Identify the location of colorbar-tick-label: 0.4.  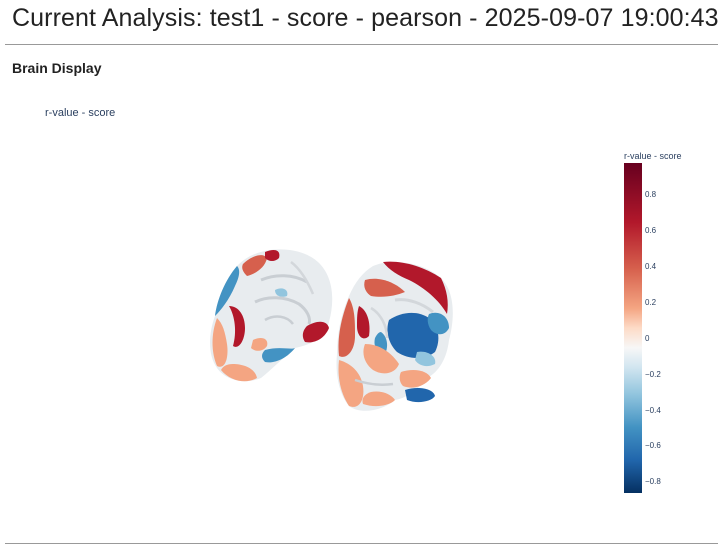
(651, 267).